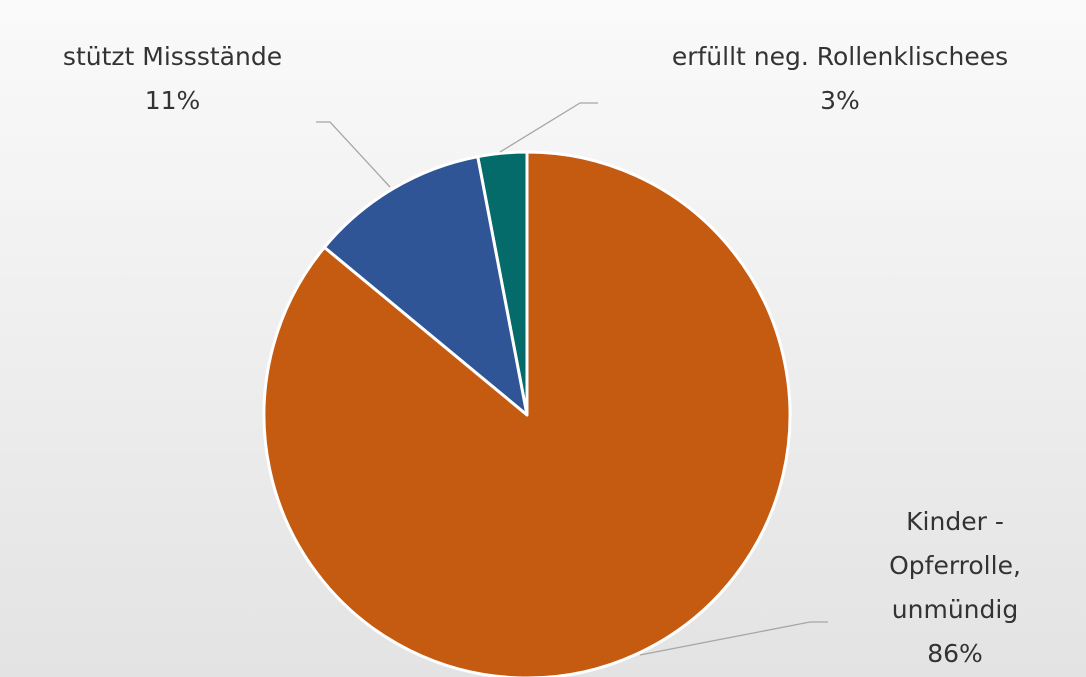  What do you see at coordinates (840, 100) in the screenshot?
I see `value-label: 3%` at bounding box center [840, 100].